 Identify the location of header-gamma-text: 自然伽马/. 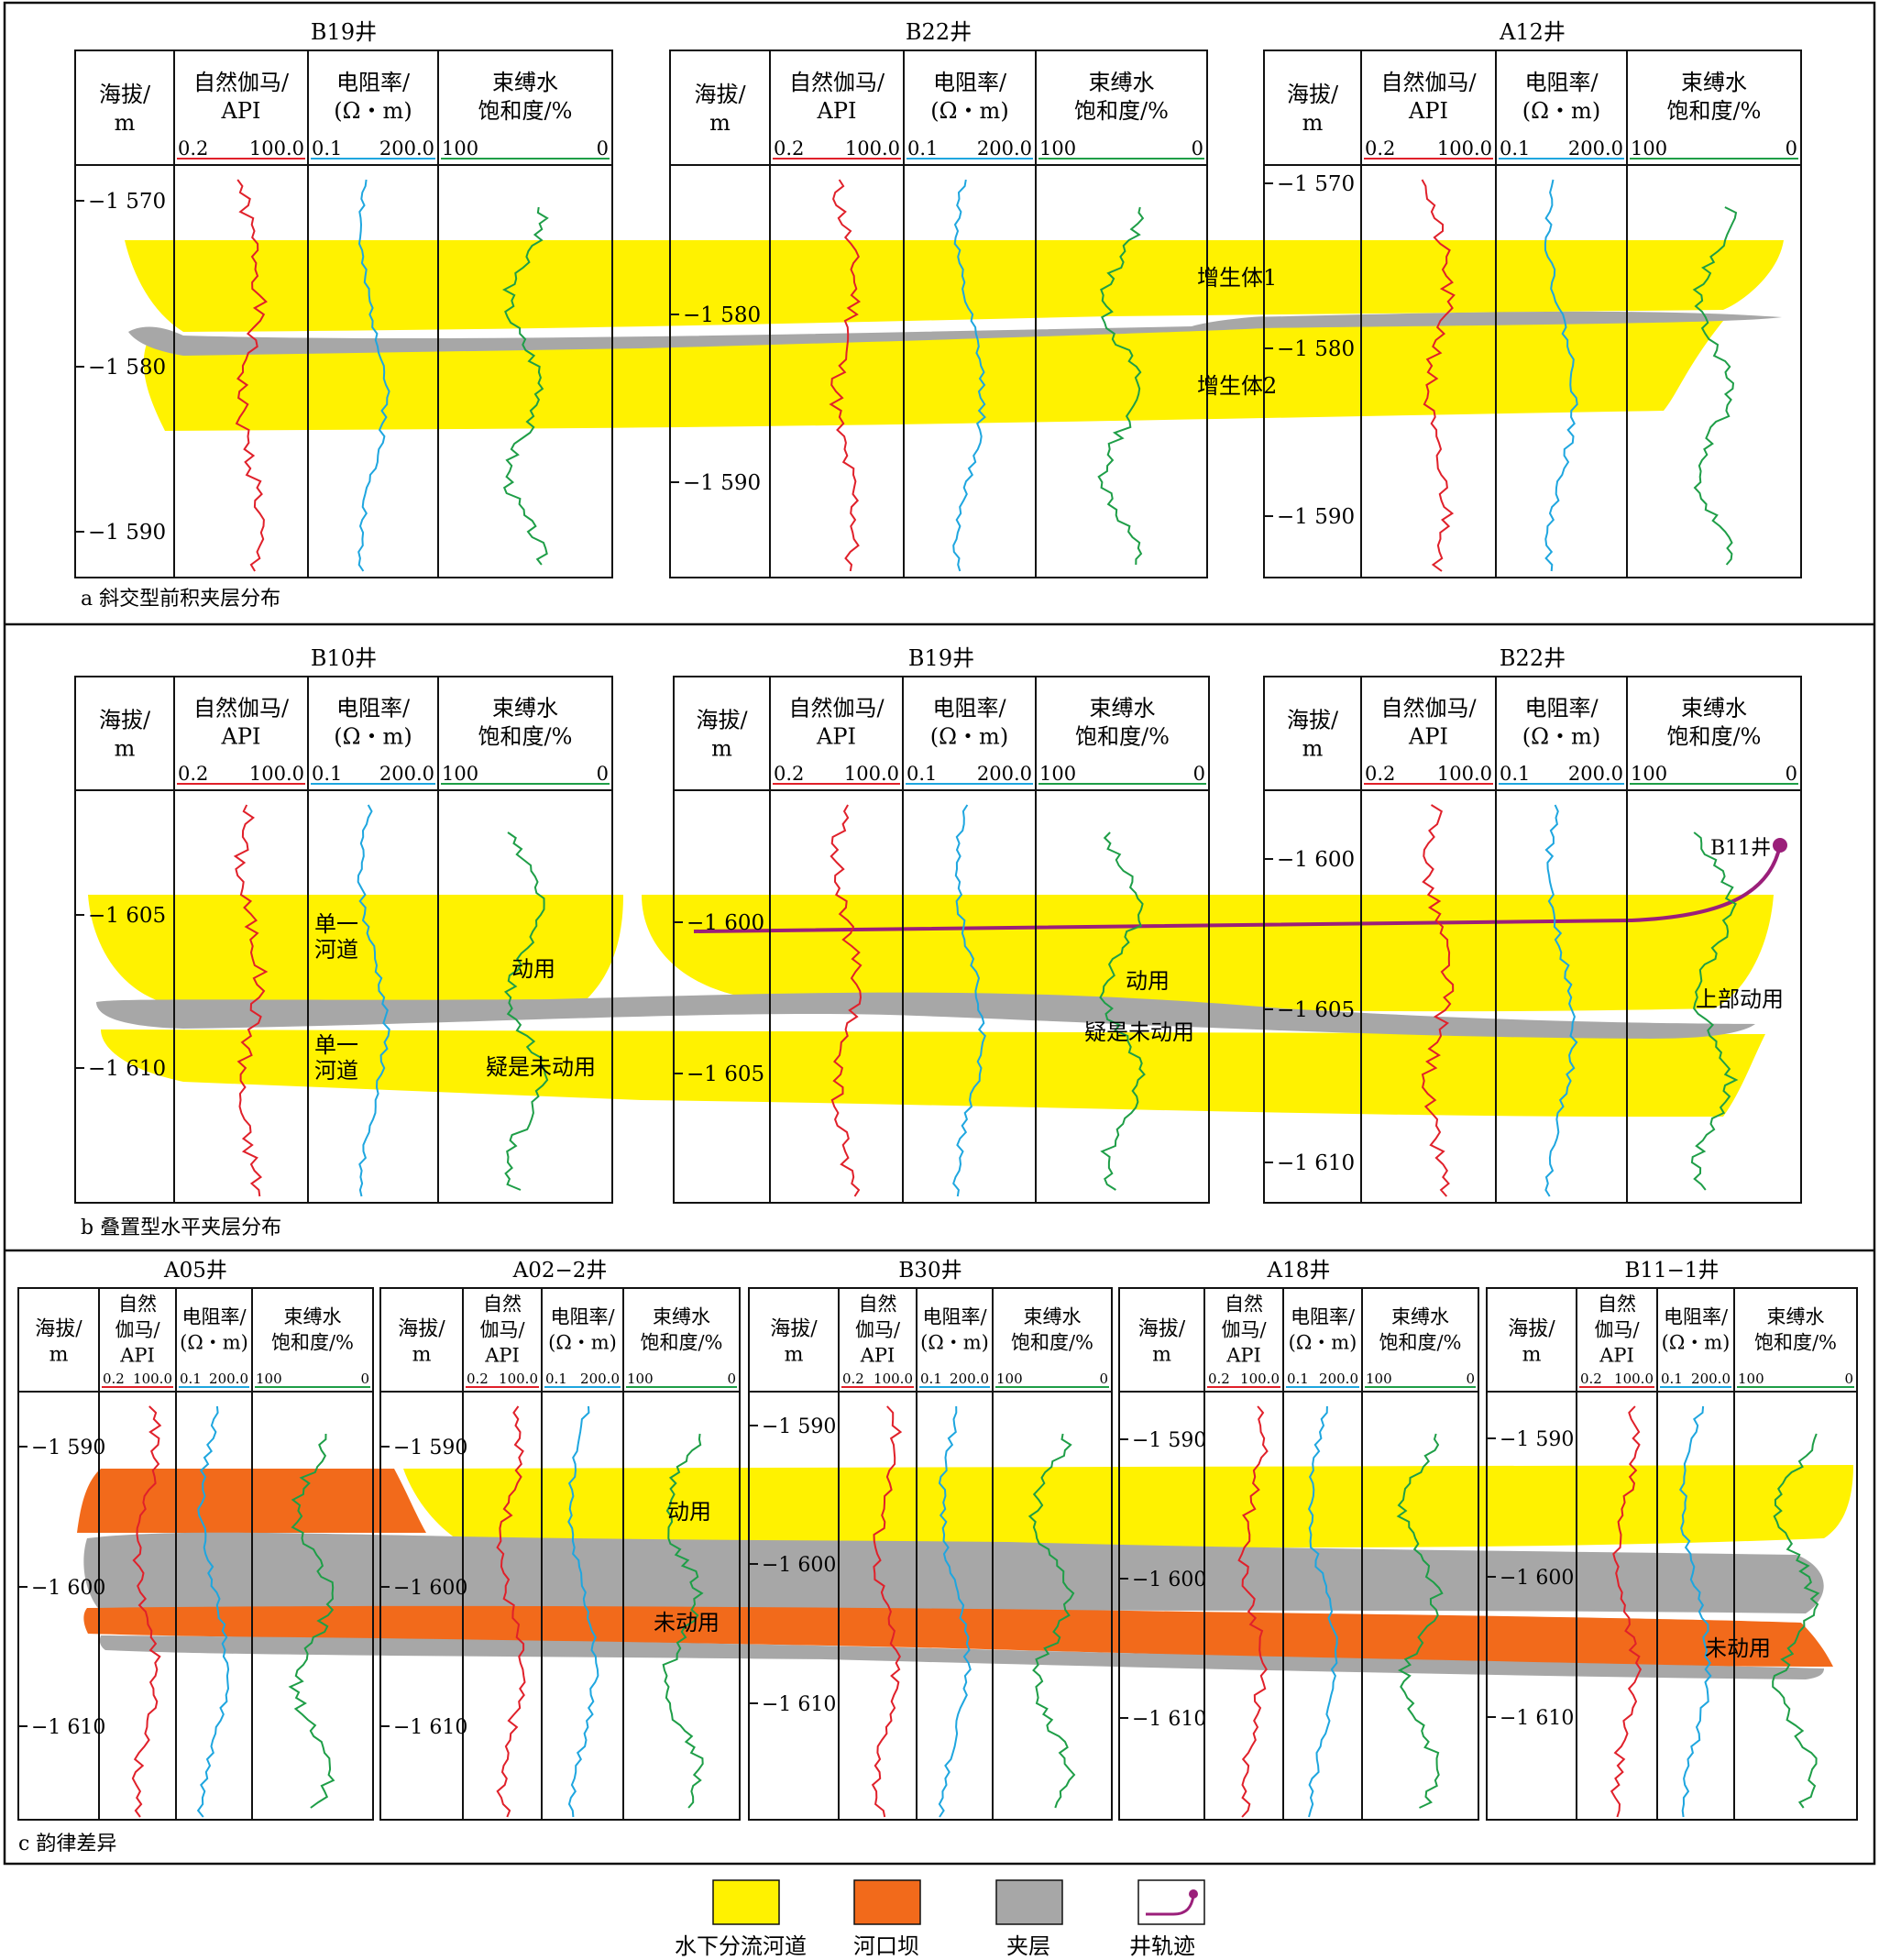
(241, 709).